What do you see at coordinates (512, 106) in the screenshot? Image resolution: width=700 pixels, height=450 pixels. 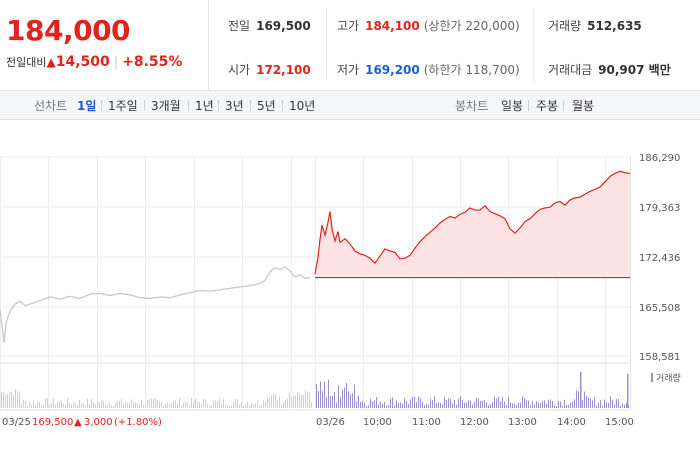 I see `tab-daily-candle: 일봉` at bounding box center [512, 106].